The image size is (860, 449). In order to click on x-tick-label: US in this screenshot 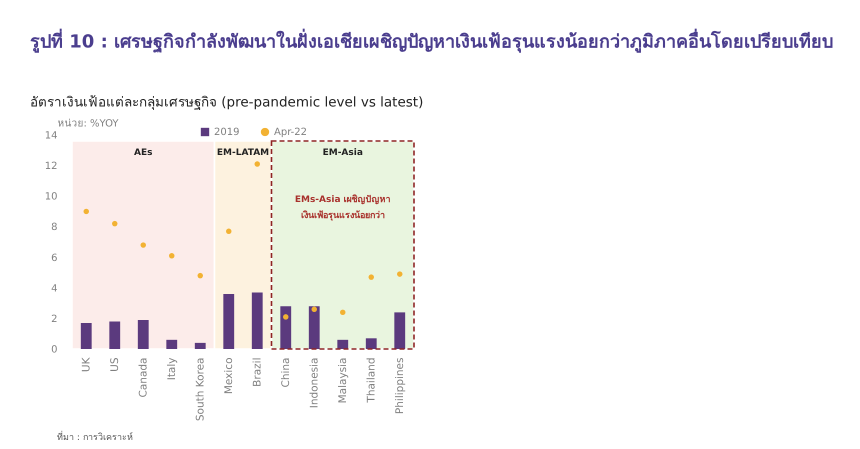, I will do `click(114, 364)`.